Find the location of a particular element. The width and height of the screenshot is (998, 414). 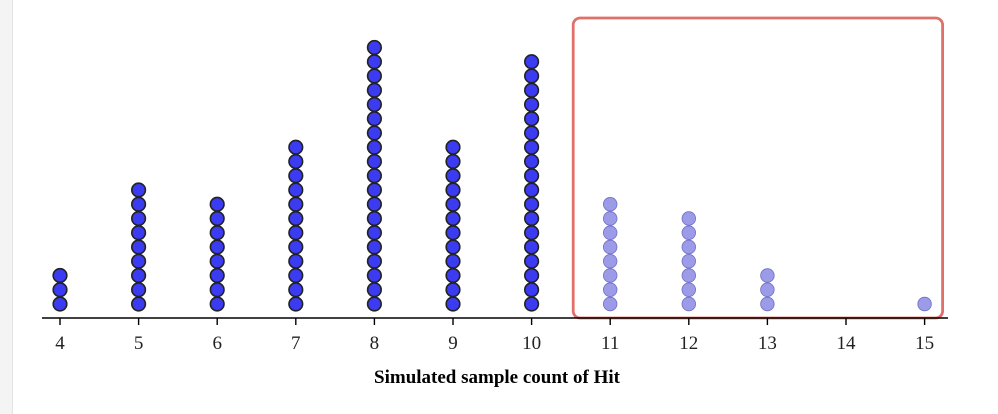

x-tick-label: 14 is located at coordinates (847, 343).